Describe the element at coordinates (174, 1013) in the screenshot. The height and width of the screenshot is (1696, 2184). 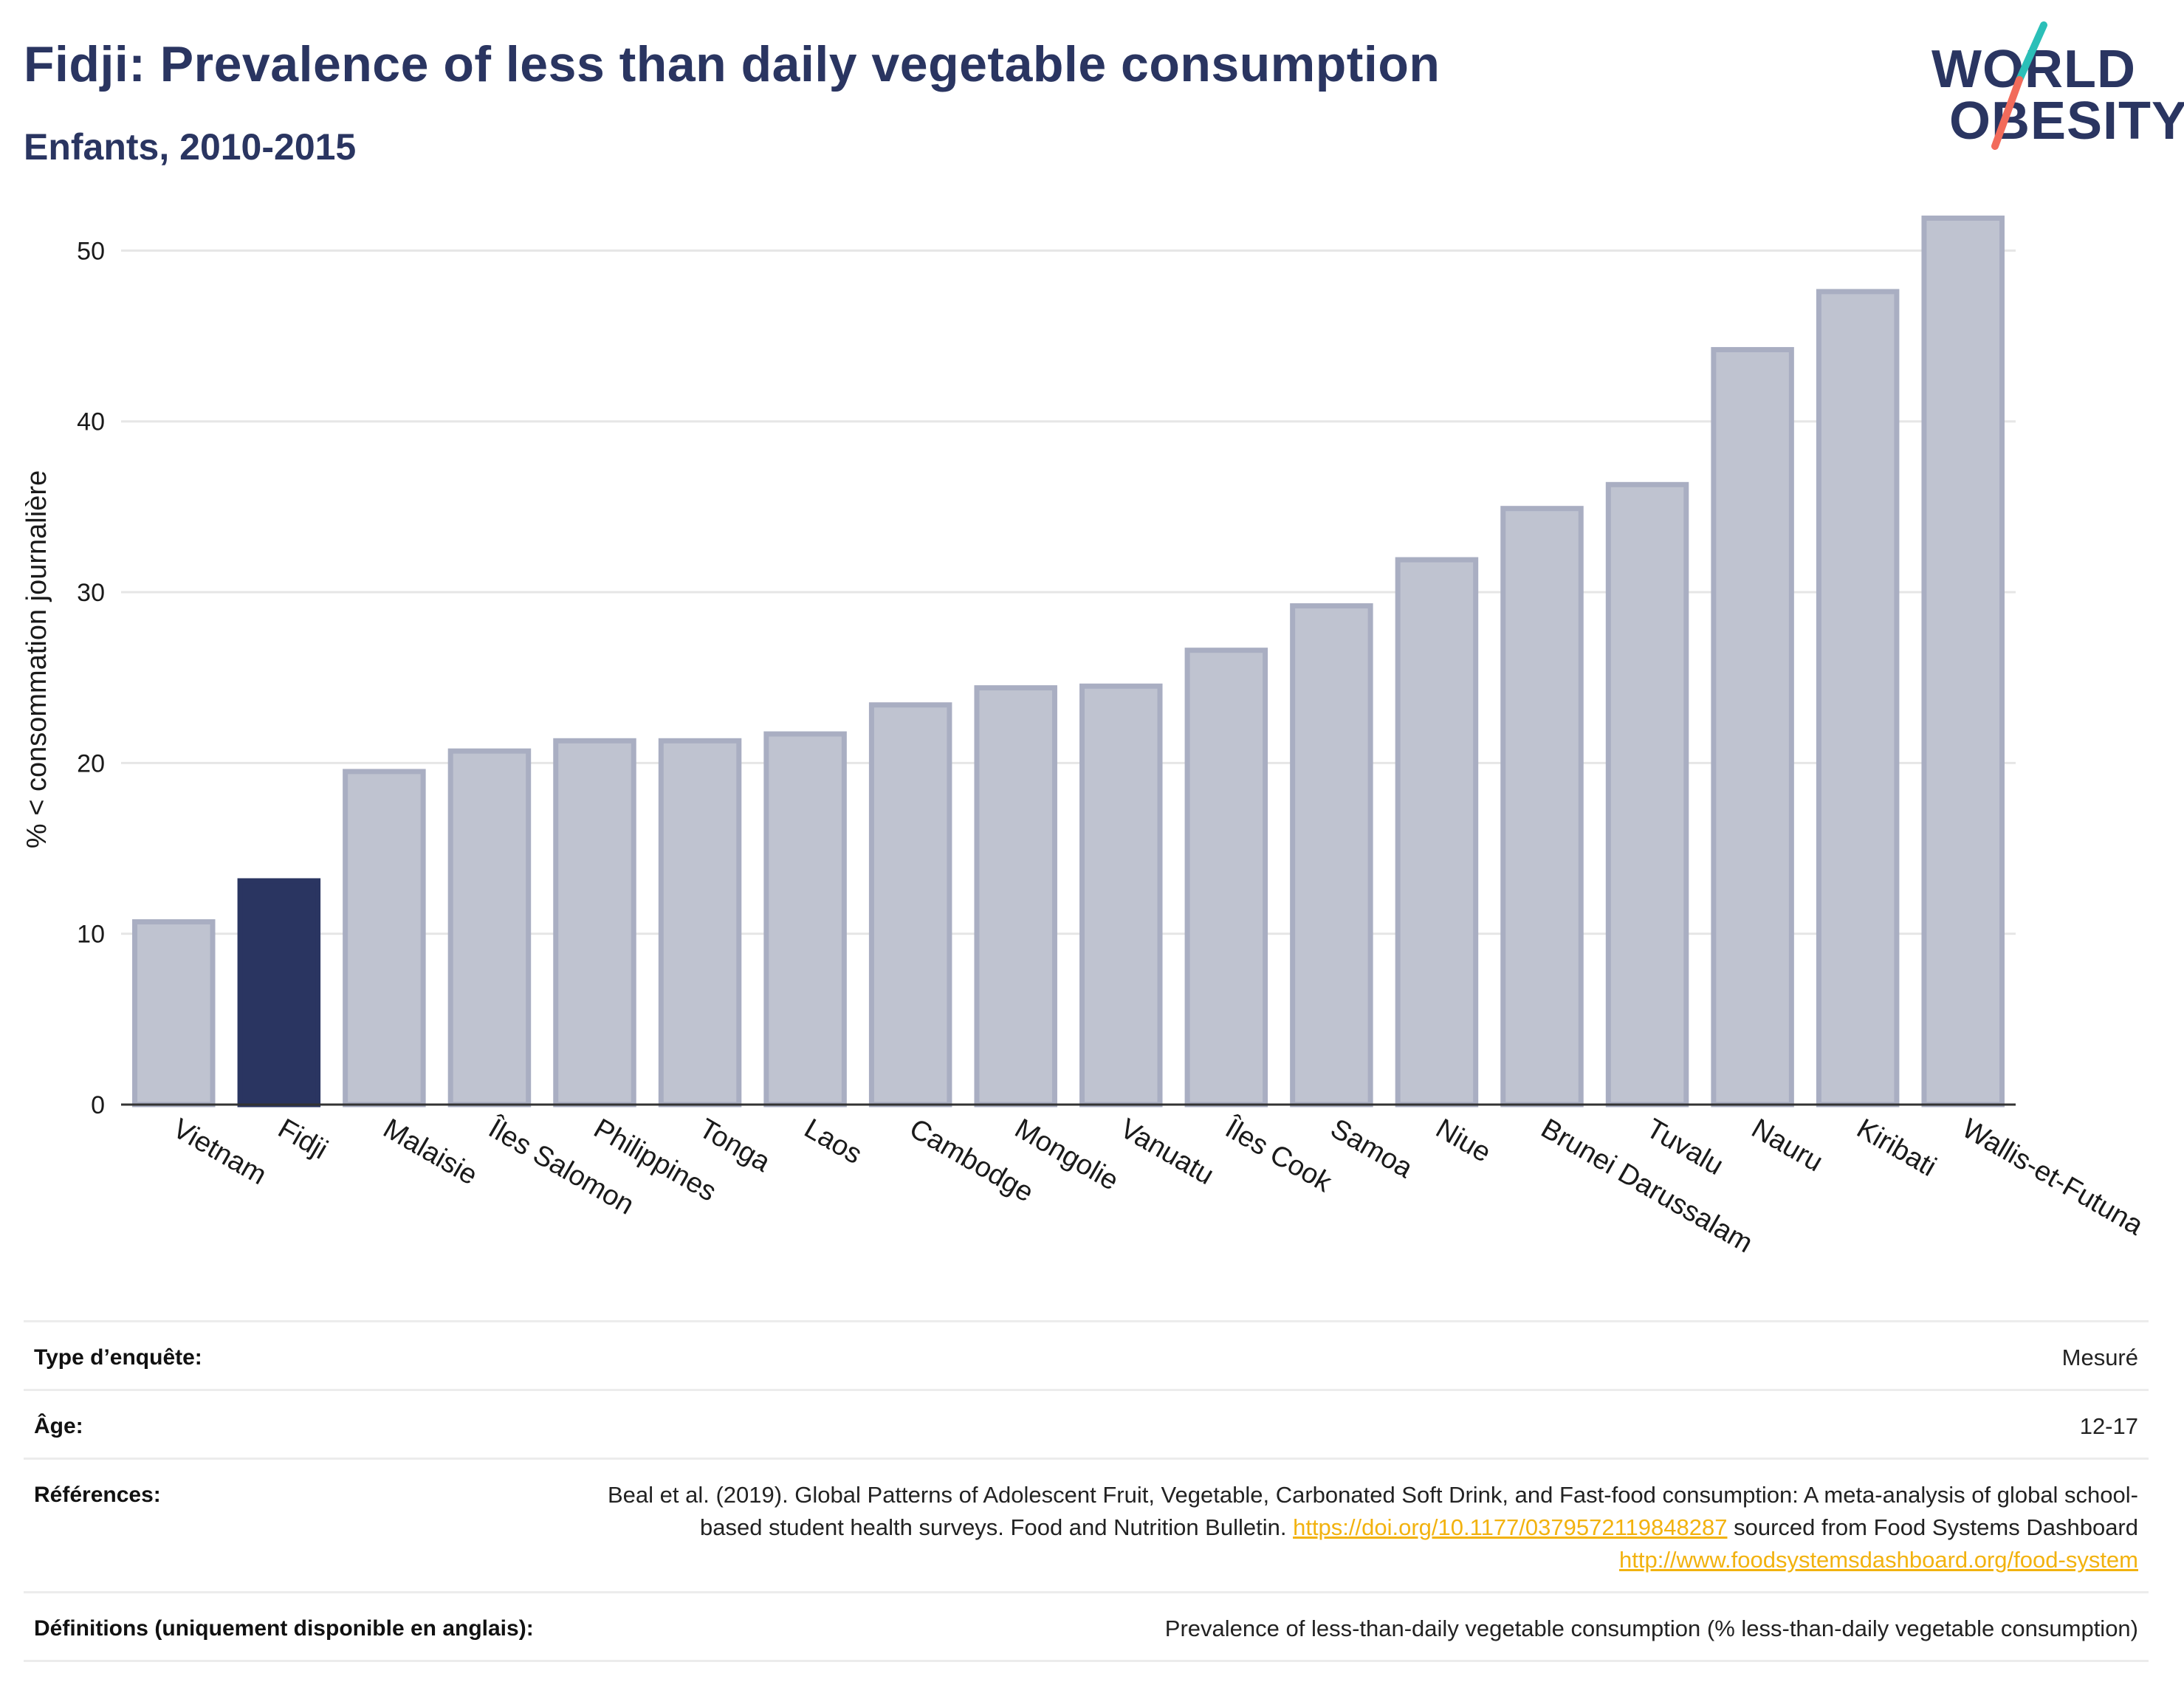
I see `bar-vietnam` at that location.